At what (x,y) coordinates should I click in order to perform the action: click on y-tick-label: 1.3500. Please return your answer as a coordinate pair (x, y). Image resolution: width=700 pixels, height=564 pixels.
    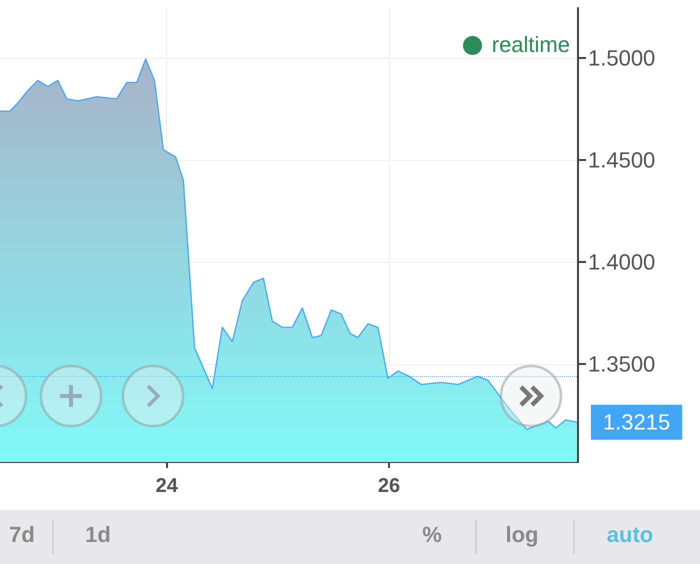
    Looking at the image, I should click on (622, 364).